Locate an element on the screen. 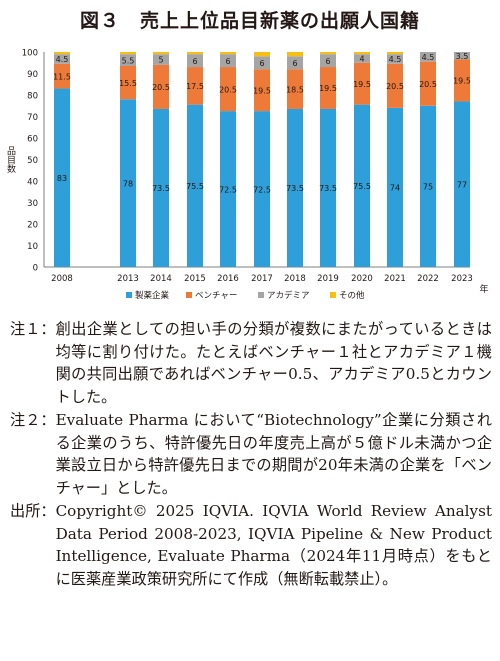  y-tick-label: 10 is located at coordinates (32, 247).